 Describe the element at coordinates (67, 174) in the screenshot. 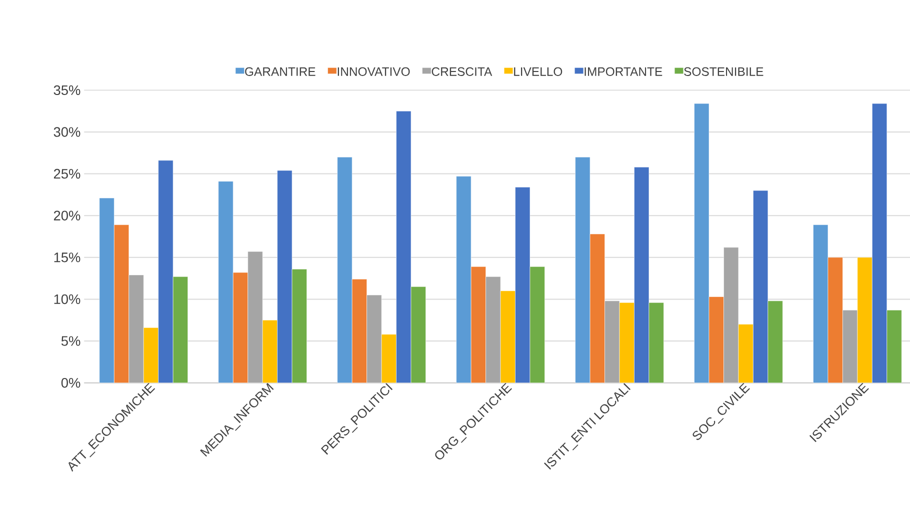

I see `y-tick-label: 25%` at that location.